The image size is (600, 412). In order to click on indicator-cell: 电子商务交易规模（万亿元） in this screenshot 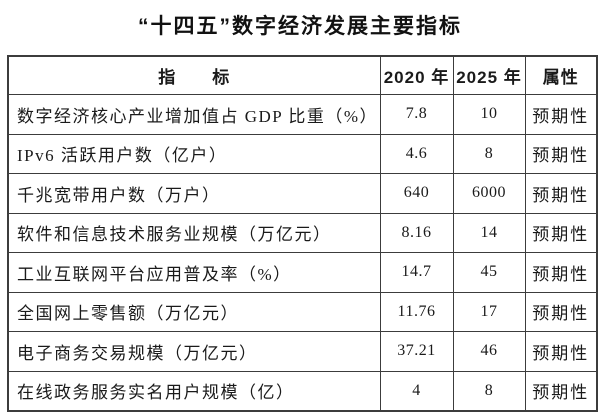, I will do `click(194, 351)`.